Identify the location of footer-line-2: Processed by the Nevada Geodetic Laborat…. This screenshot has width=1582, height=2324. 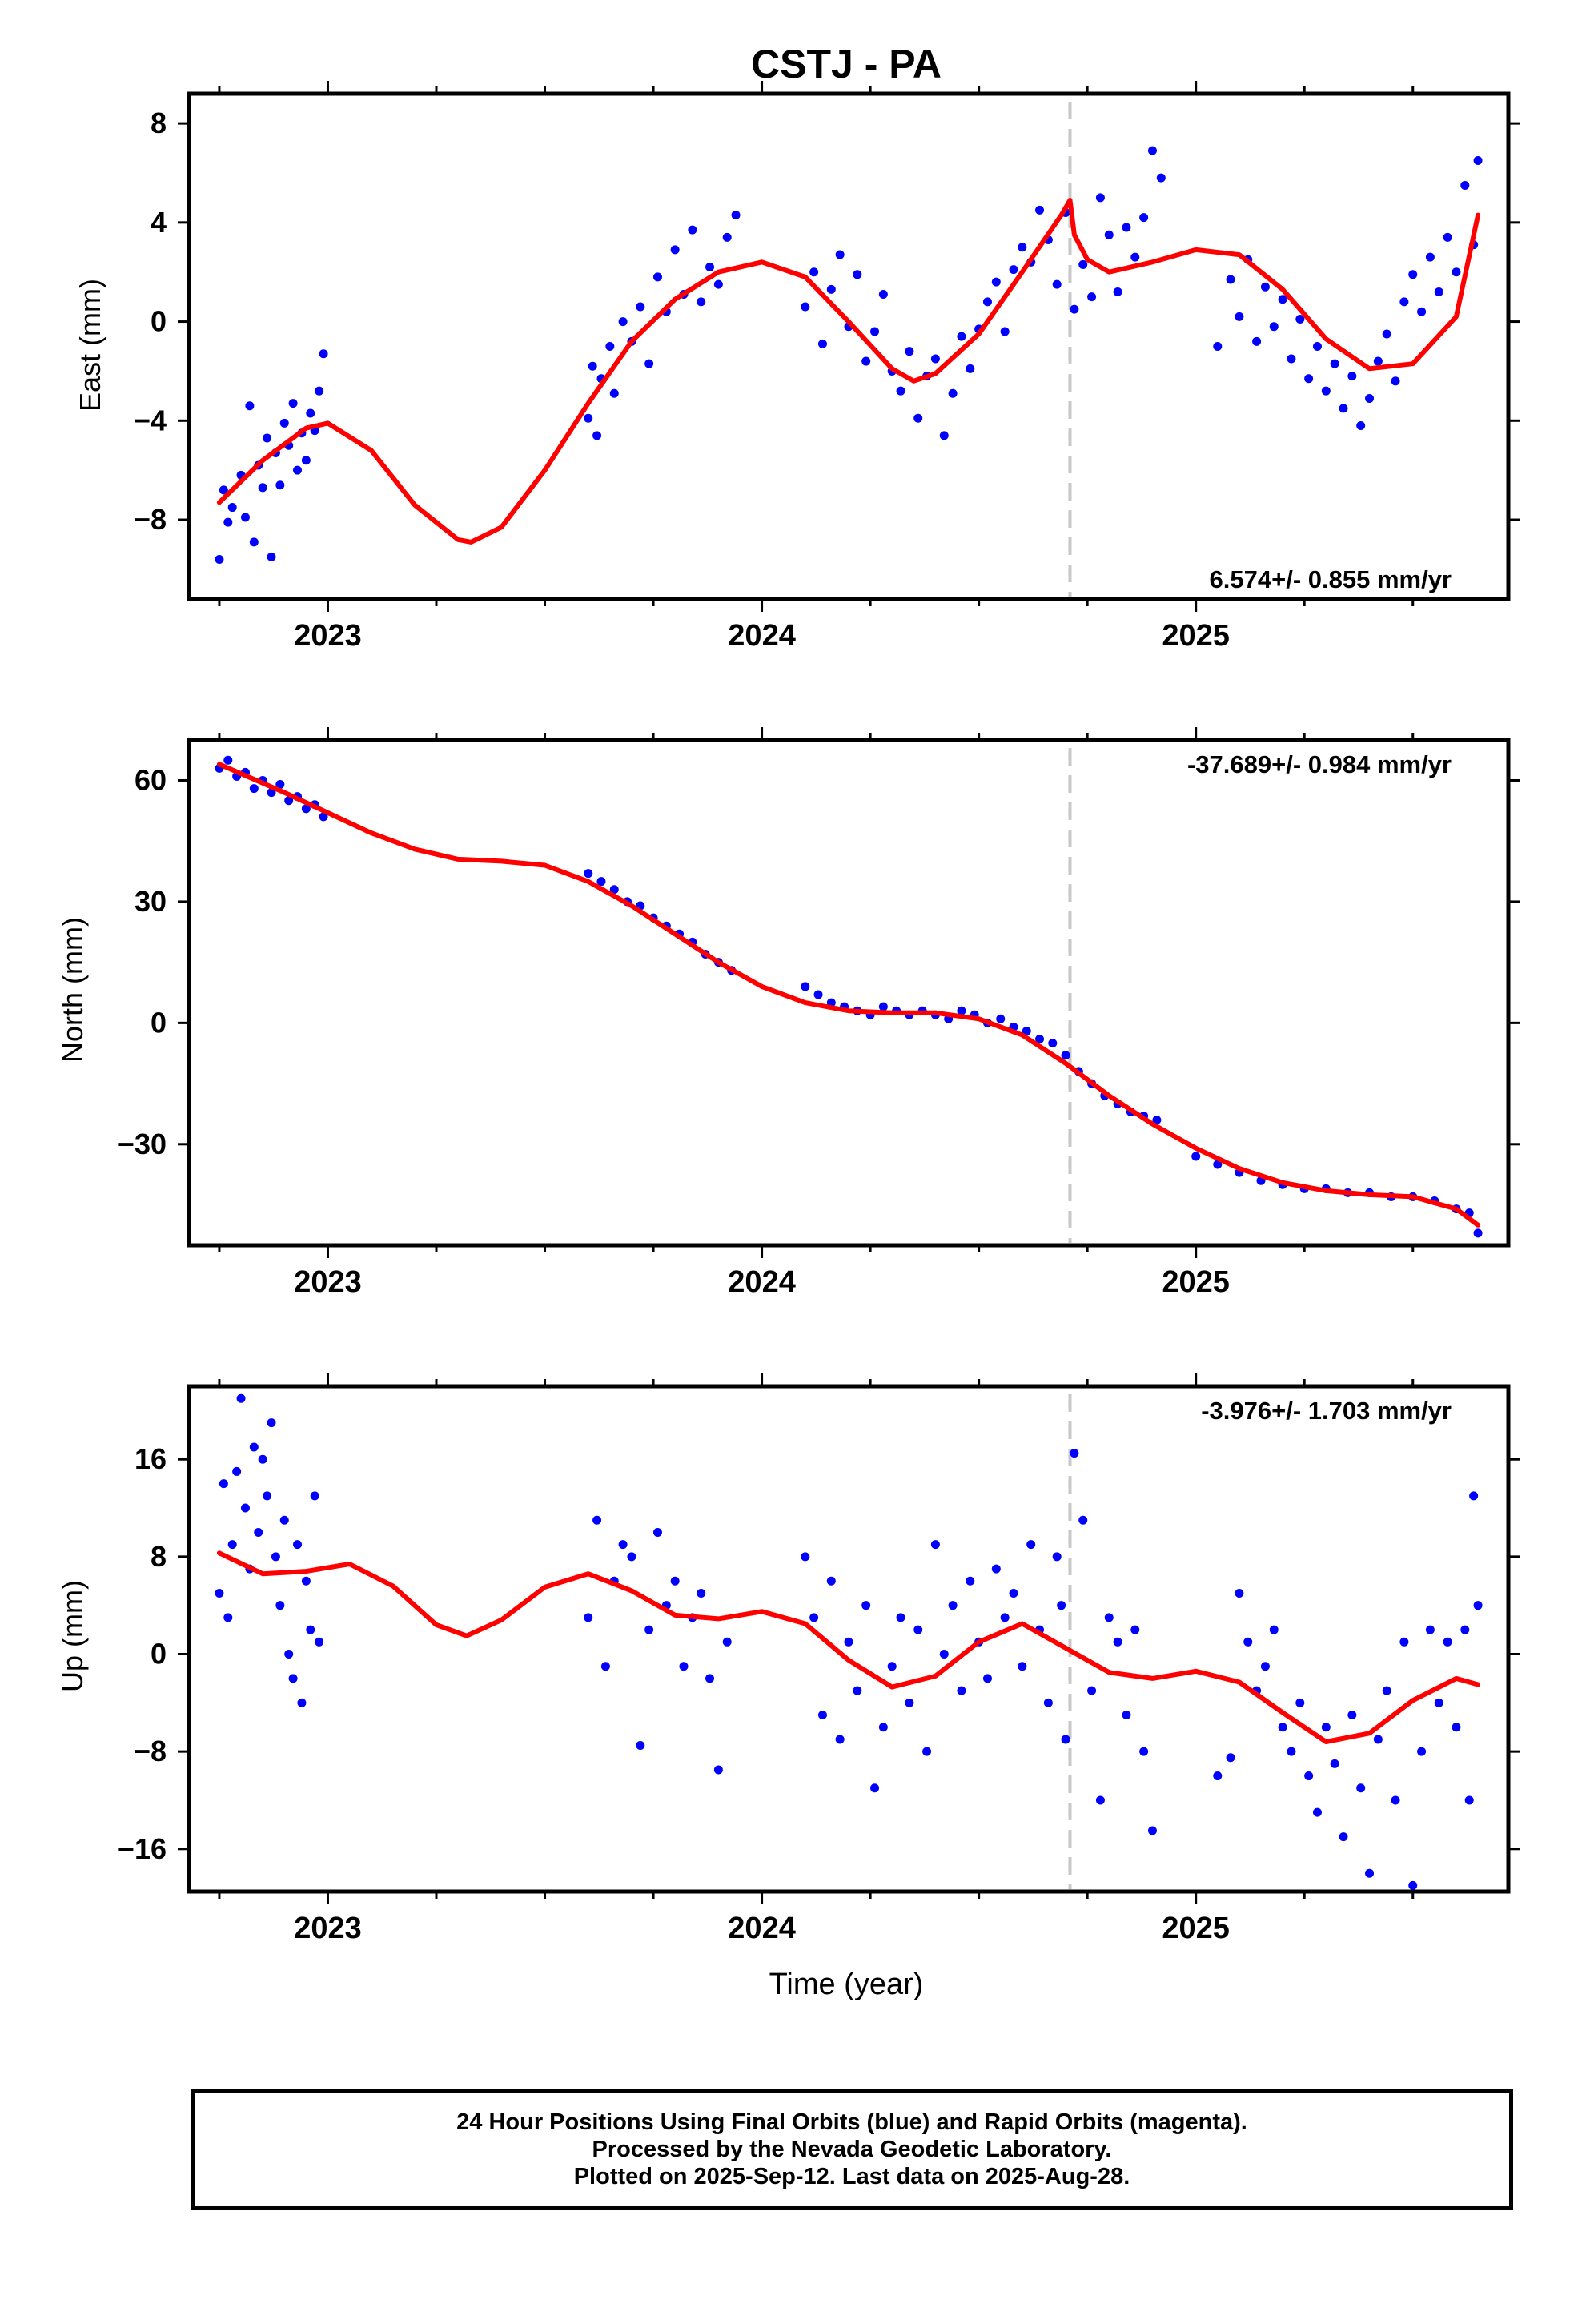
(852, 2150).